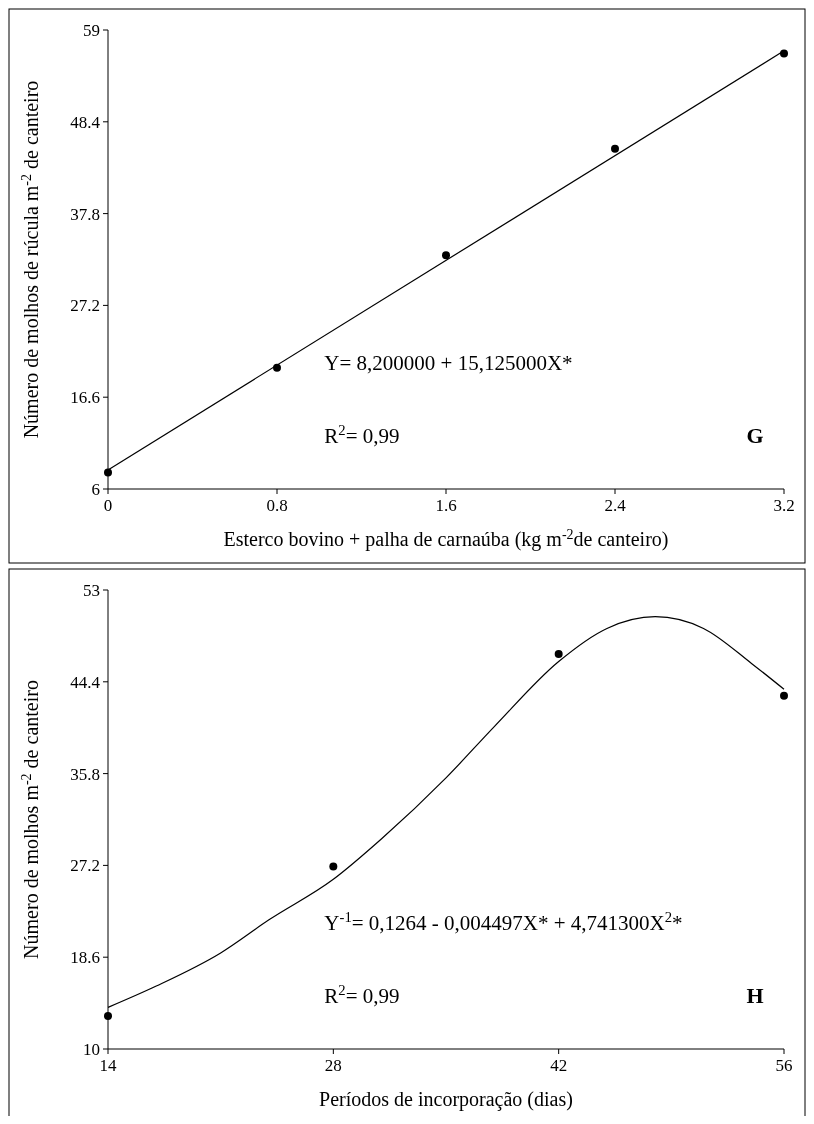 The width and height of the screenshot is (814, 1124). I want to click on x-tick-label: 14, so click(108, 1065).